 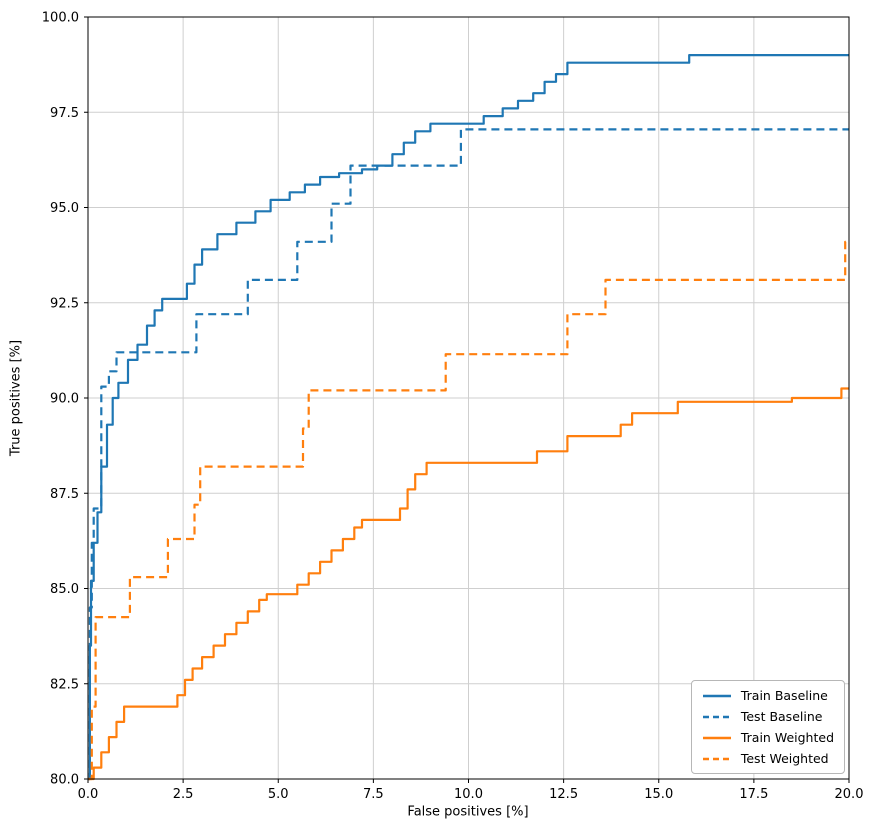 What do you see at coordinates (183, 794) in the screenshot?
I see `x-tick-label: 2.5` at bounding box center [183, 794].